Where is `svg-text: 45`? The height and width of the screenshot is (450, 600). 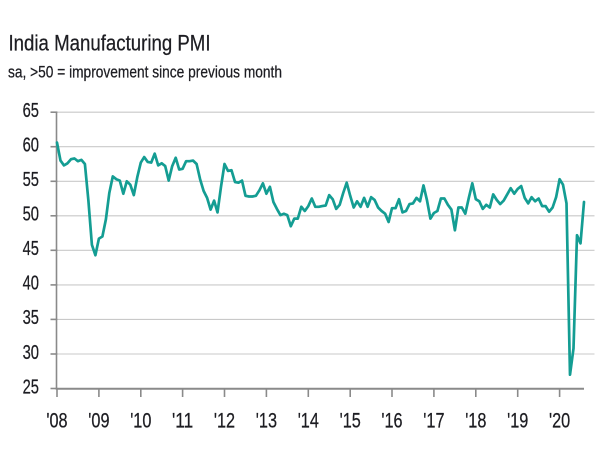 svg-text: 45 is located at coordinates (31, 248).